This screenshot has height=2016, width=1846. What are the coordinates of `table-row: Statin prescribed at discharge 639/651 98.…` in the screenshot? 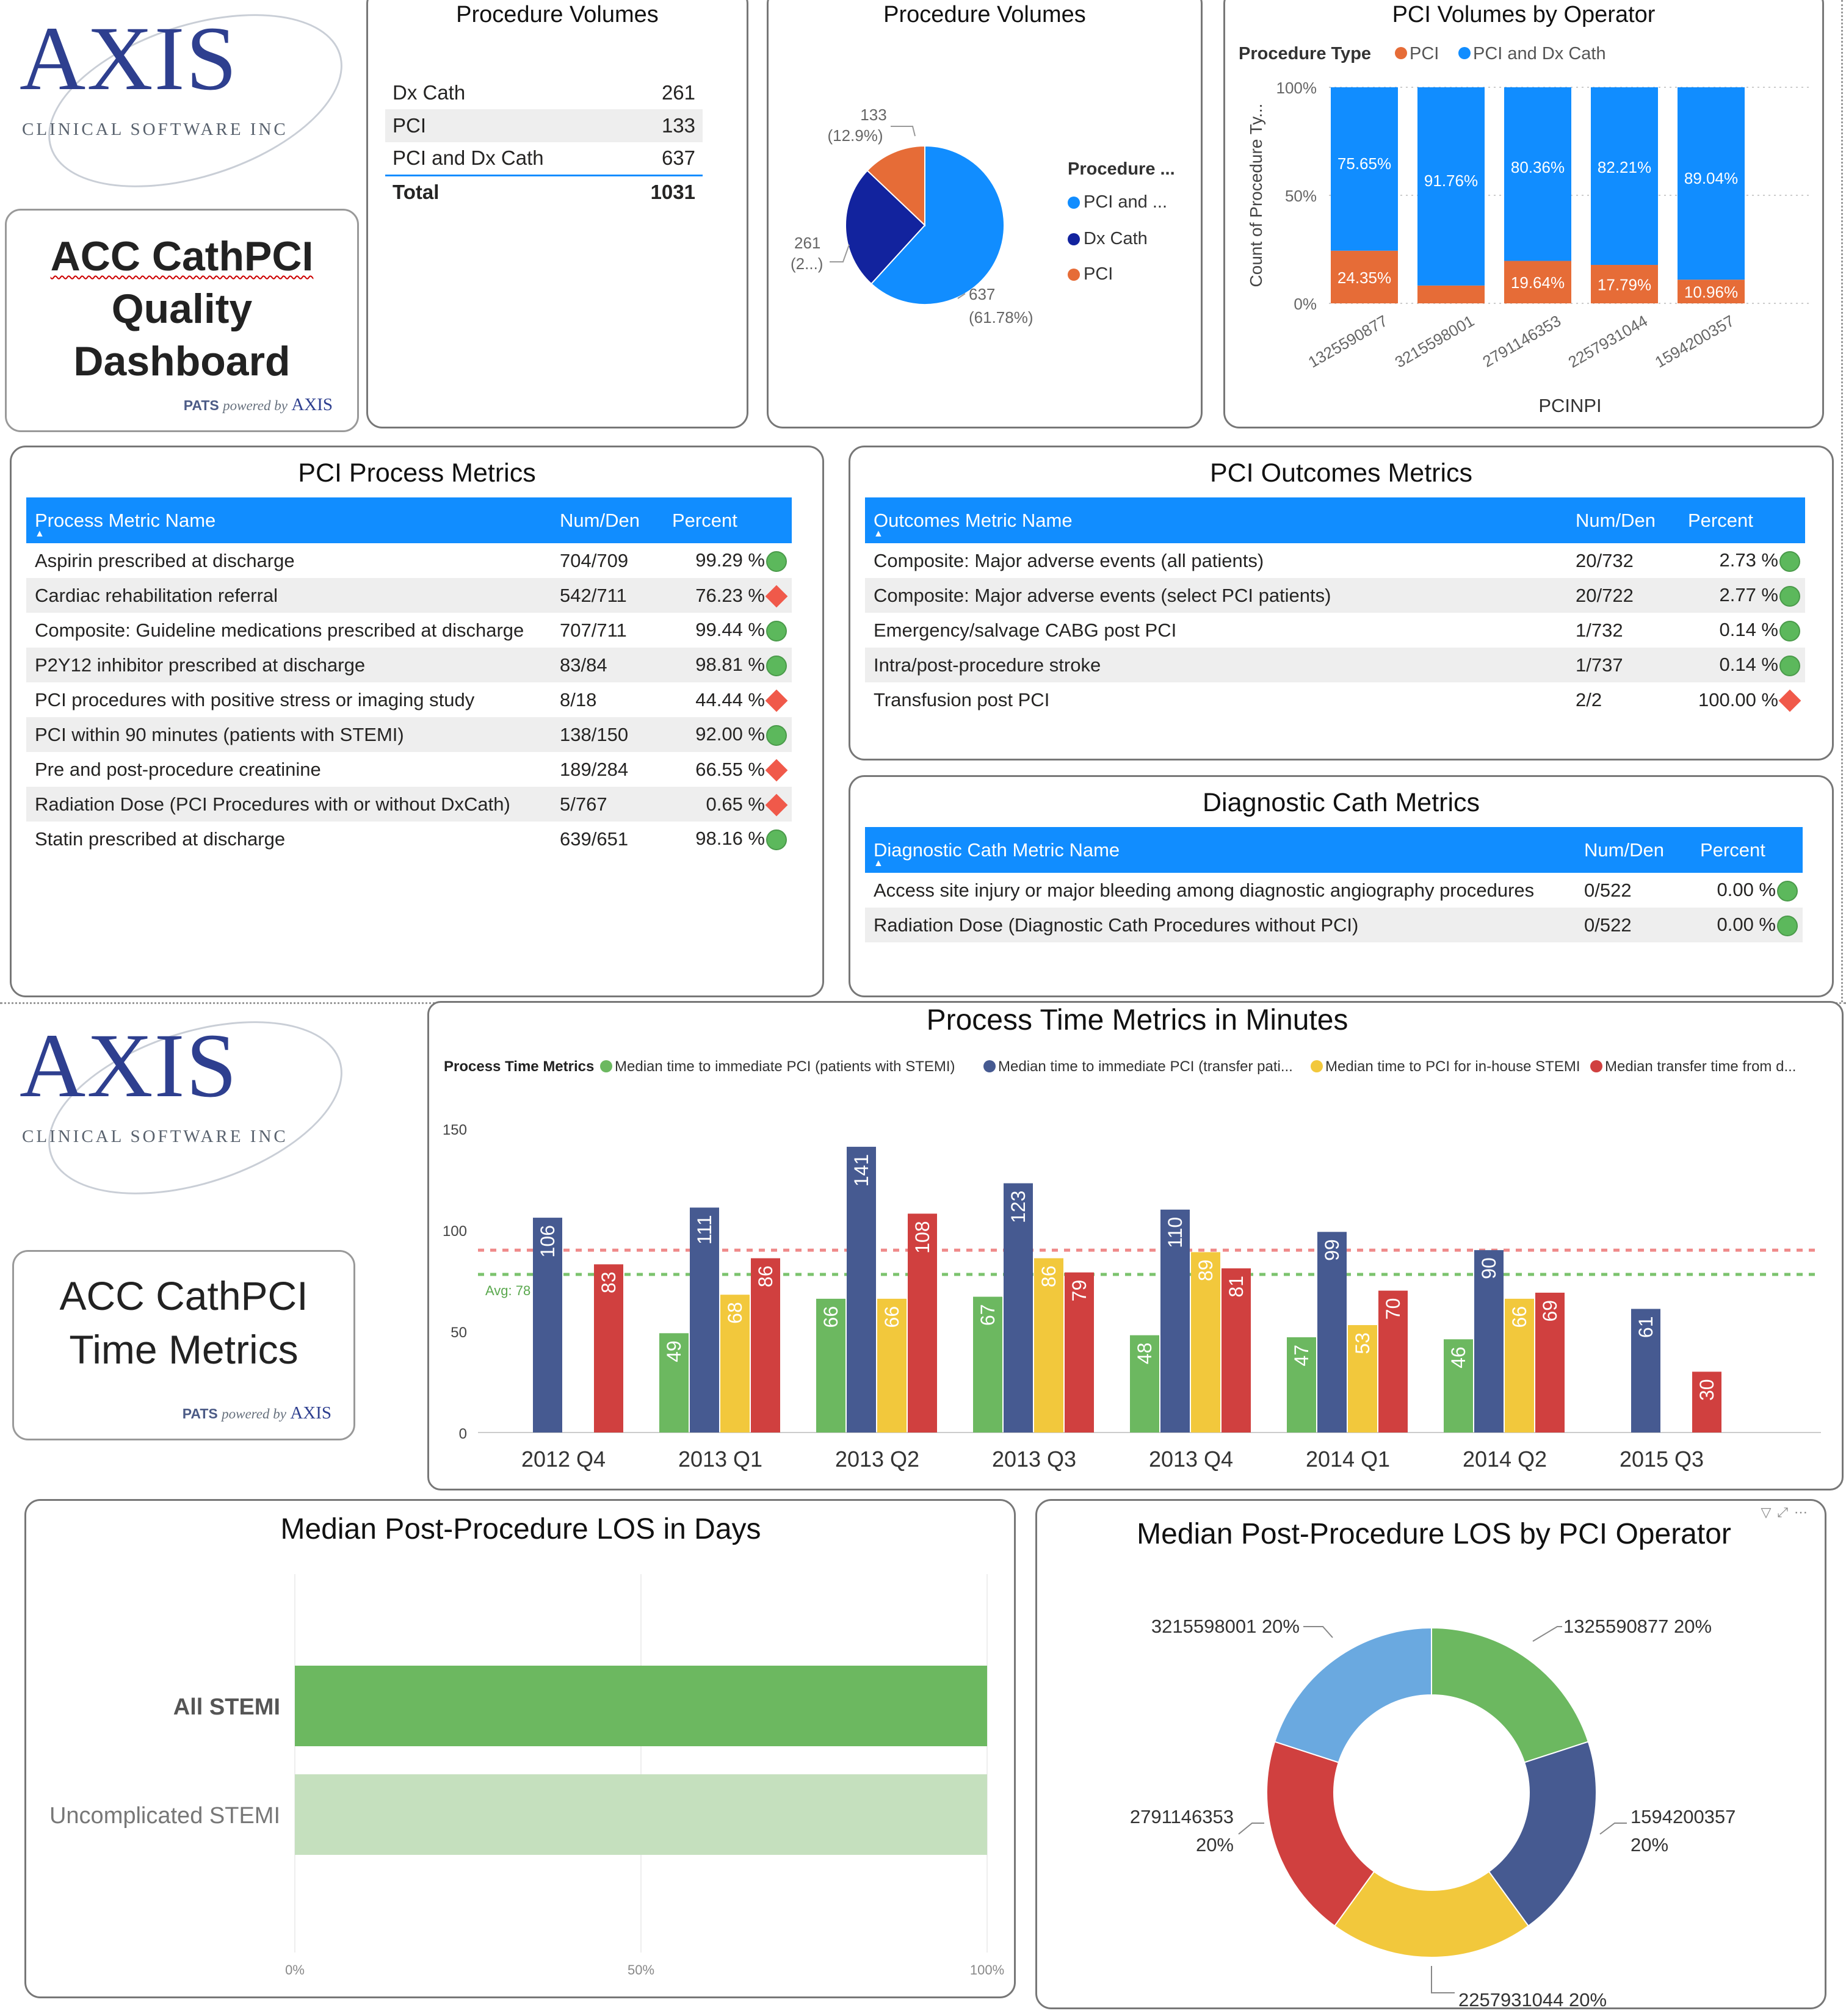 It's located at (409, 839).